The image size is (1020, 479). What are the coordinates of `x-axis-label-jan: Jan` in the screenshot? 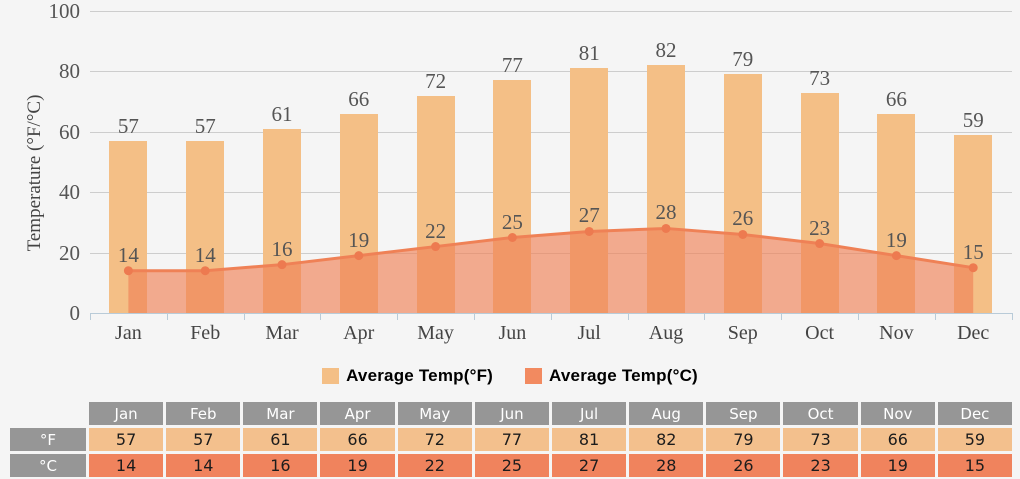 It's located at (128, 333).